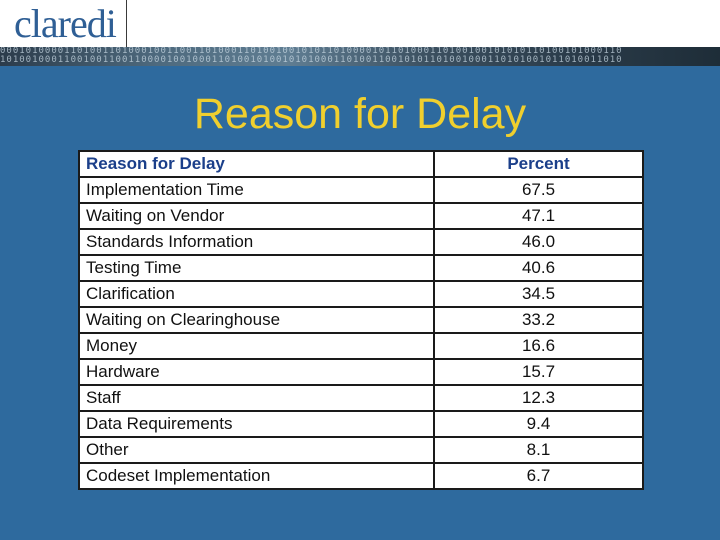 The height and width of the screenshot is (540, 720). I want to click on table-header-row: Reason for Delay Percent, so click(361, 164).